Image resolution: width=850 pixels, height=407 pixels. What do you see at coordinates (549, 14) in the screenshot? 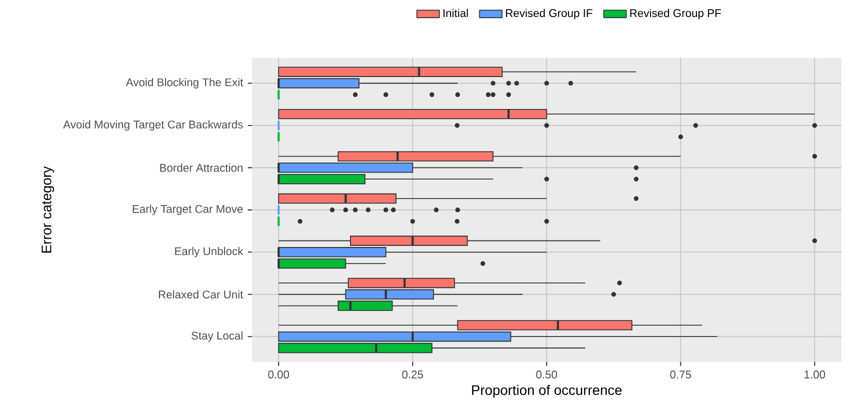
I see `legend-label: Revised Group IF` at bounding box center [549, 14].